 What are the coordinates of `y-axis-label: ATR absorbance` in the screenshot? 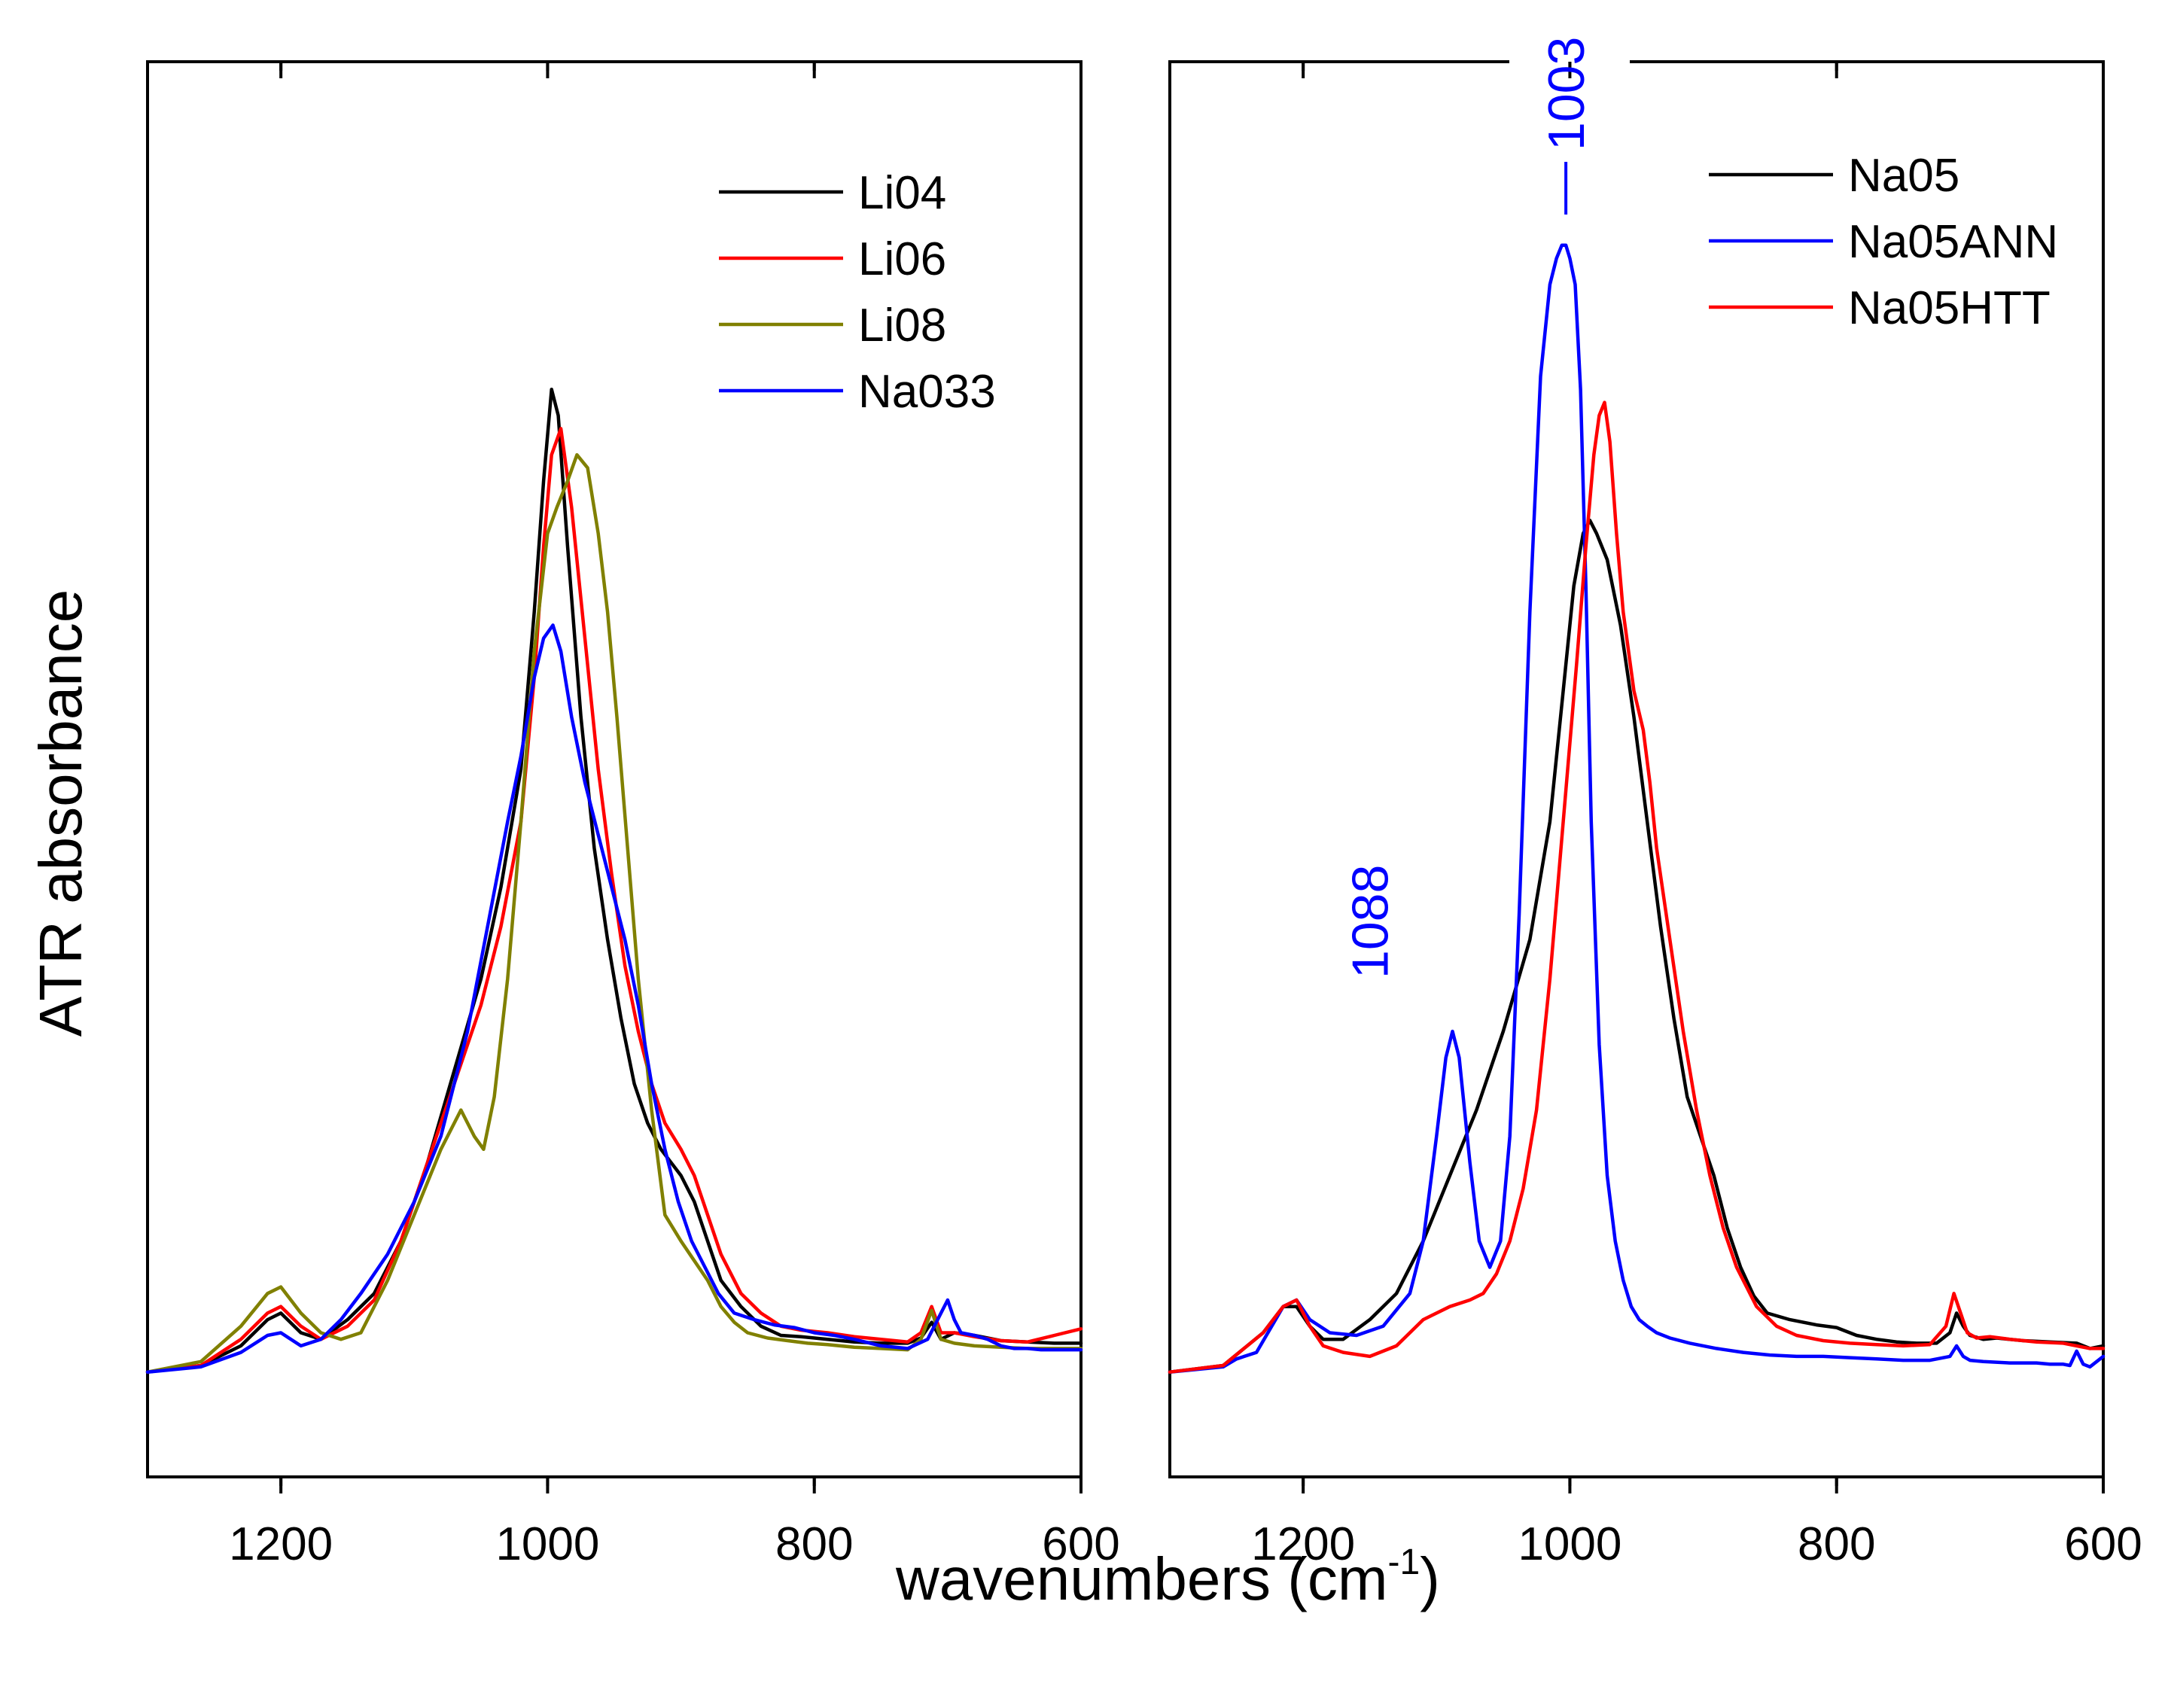 It's located at (60, 813).